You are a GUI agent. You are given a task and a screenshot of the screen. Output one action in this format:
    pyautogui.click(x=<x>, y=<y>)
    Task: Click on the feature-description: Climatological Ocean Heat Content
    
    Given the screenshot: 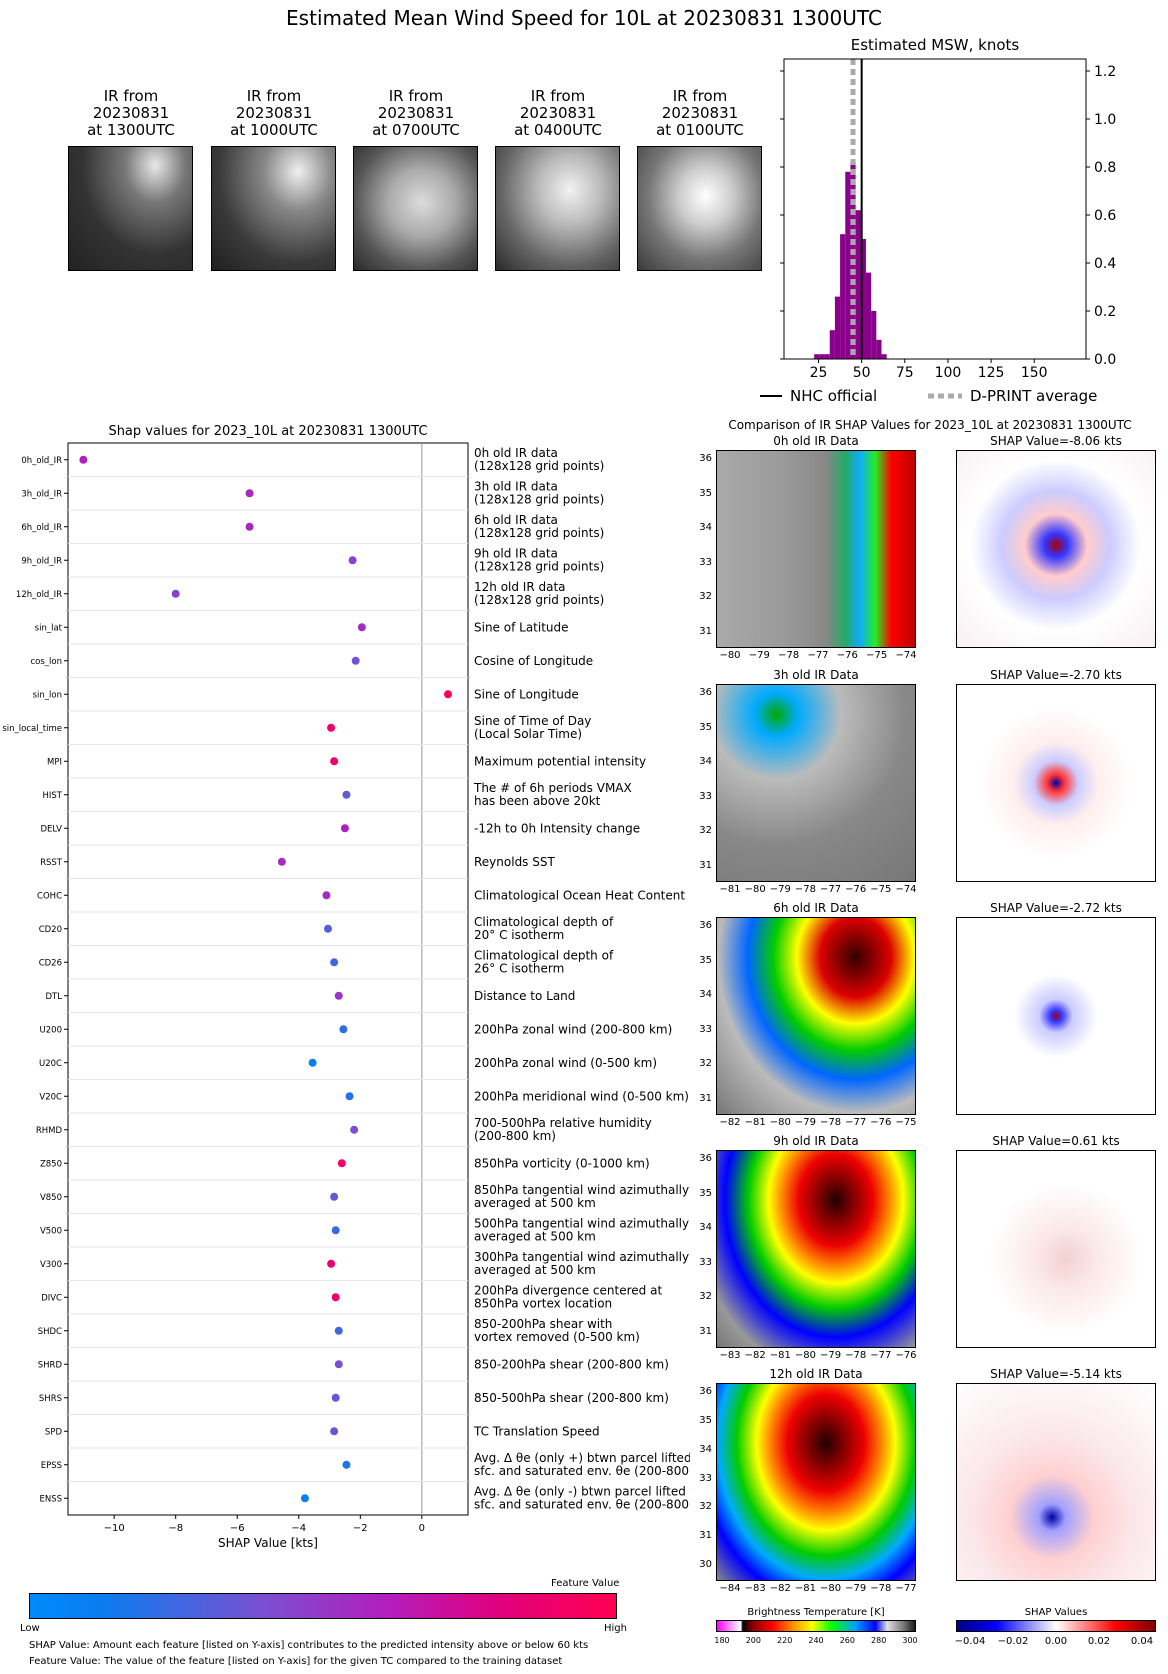 What is the action you would take?
    pyautogui.click(x=579, y=895)
    